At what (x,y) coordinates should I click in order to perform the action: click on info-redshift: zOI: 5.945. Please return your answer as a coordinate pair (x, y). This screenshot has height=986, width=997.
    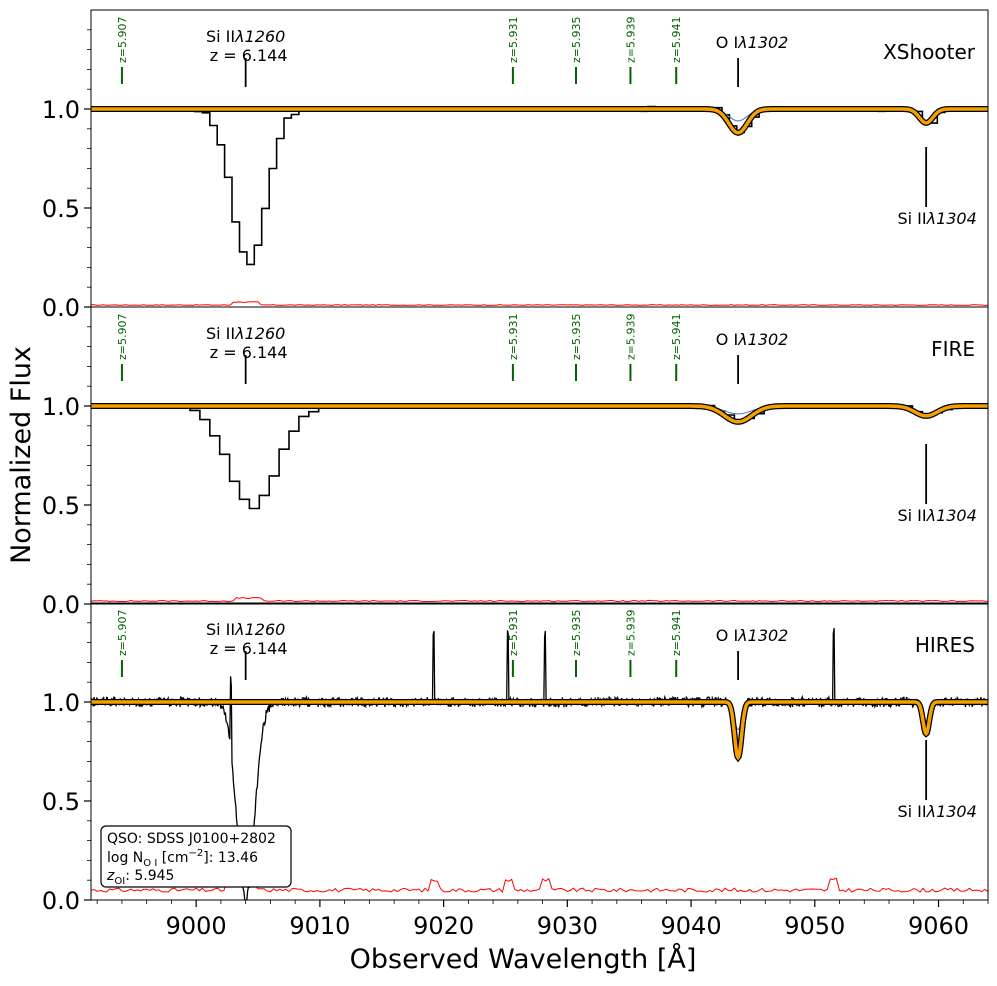
    Looking at the image, I should click on (140, 877).